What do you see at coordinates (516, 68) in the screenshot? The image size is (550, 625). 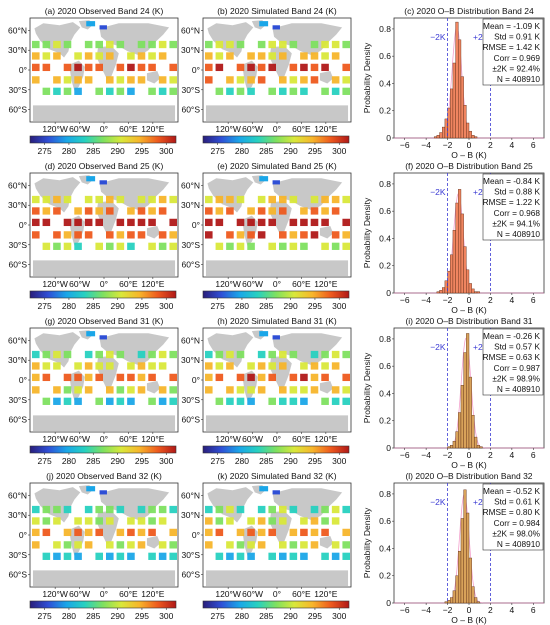 I see `stats-line: ±2K = 92.4%` at bounding box center [516, 68].